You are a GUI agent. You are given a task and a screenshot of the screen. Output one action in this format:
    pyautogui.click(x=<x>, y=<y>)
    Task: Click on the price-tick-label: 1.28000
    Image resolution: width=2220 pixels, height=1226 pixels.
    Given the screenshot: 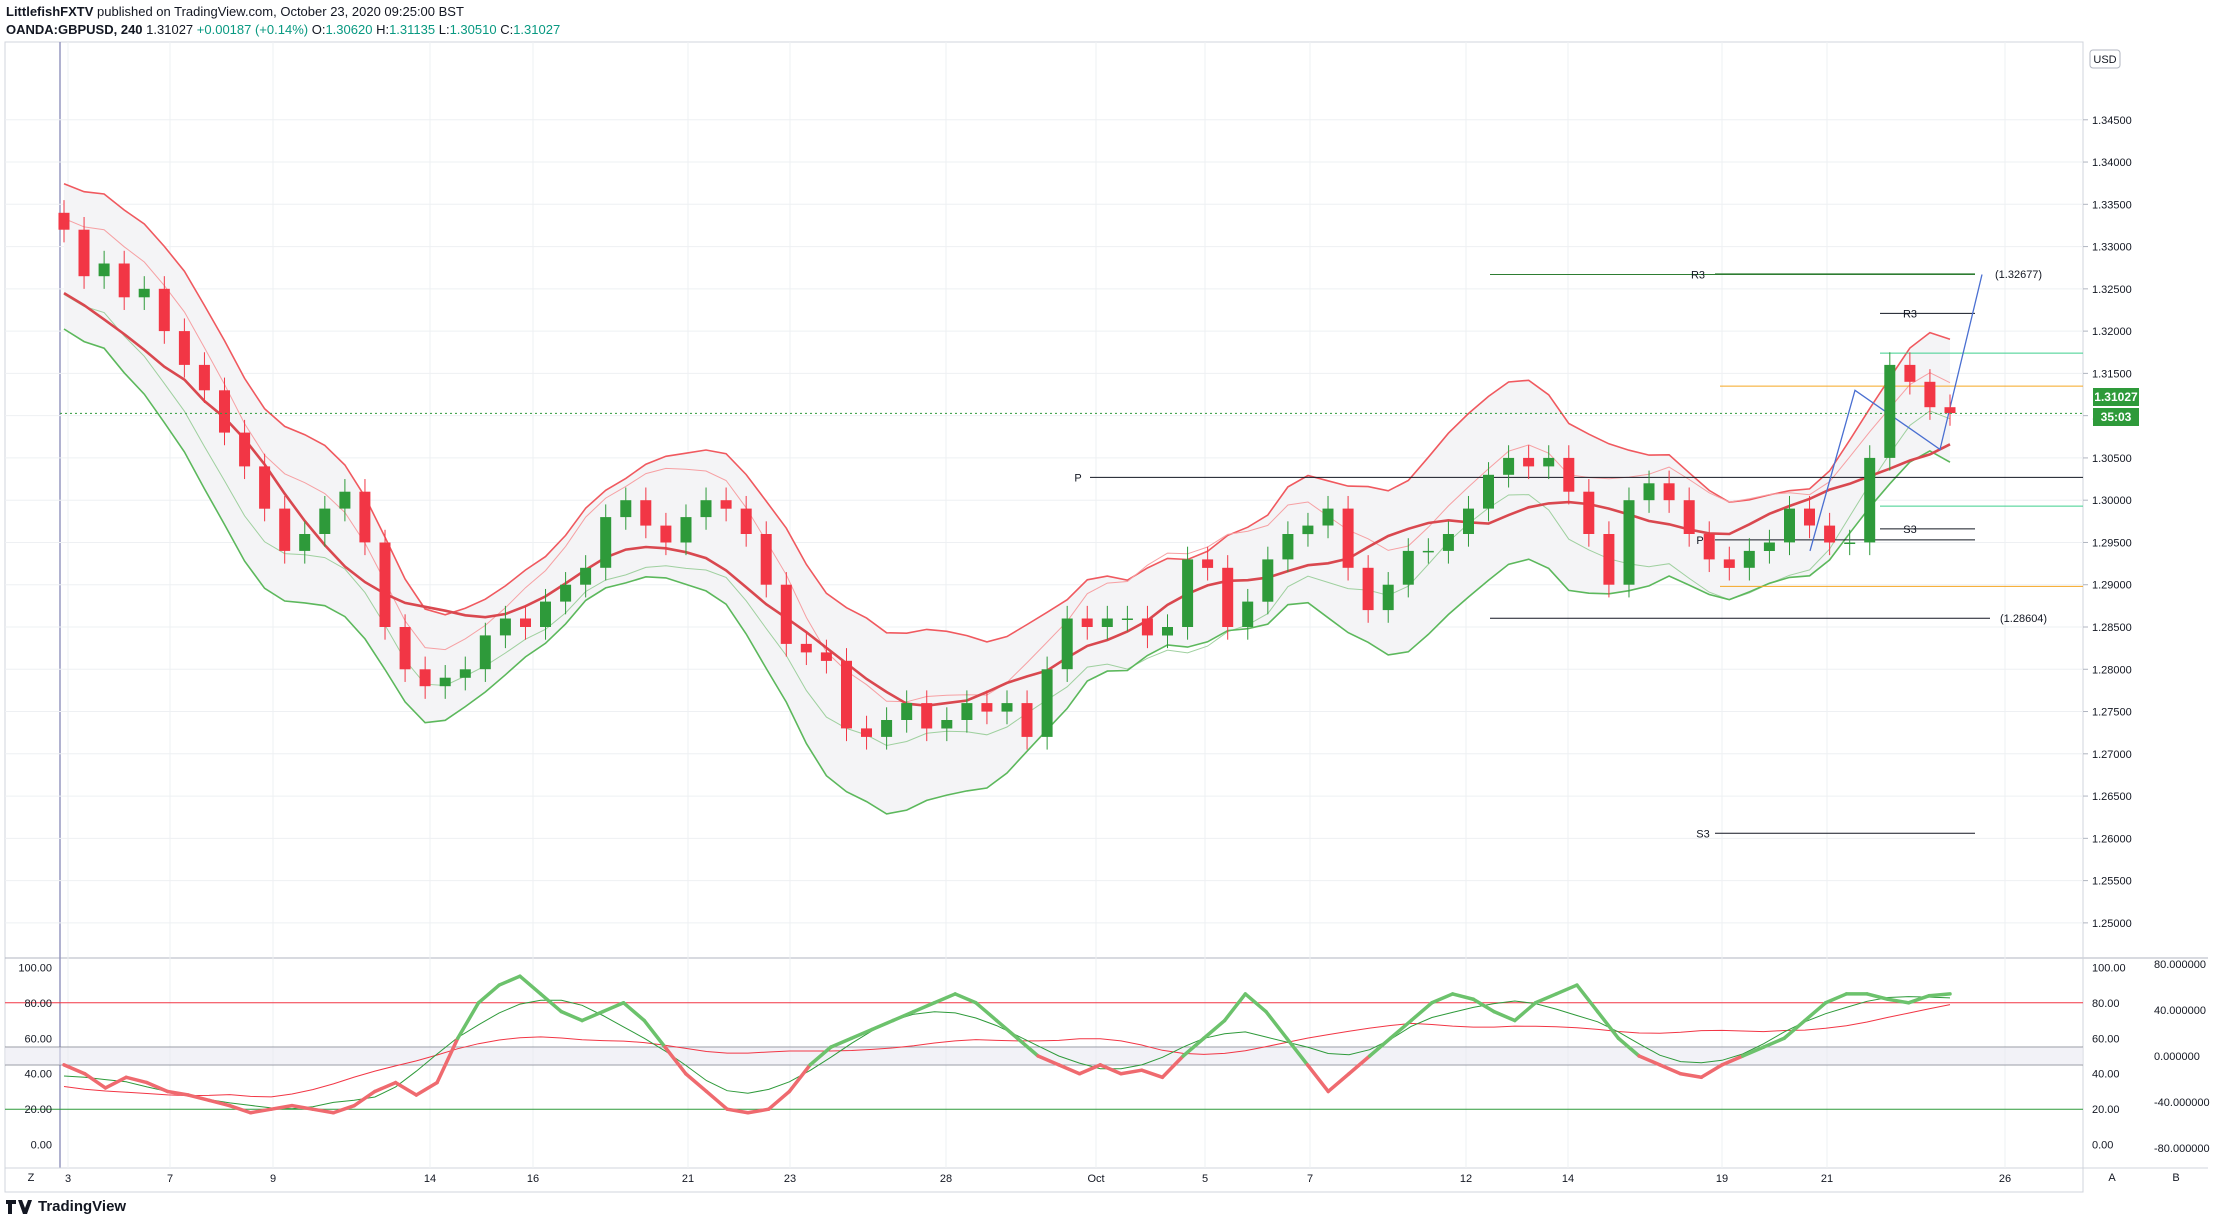 What is the action you would take?
    pyautogui.click(x=2112, y=670)
    